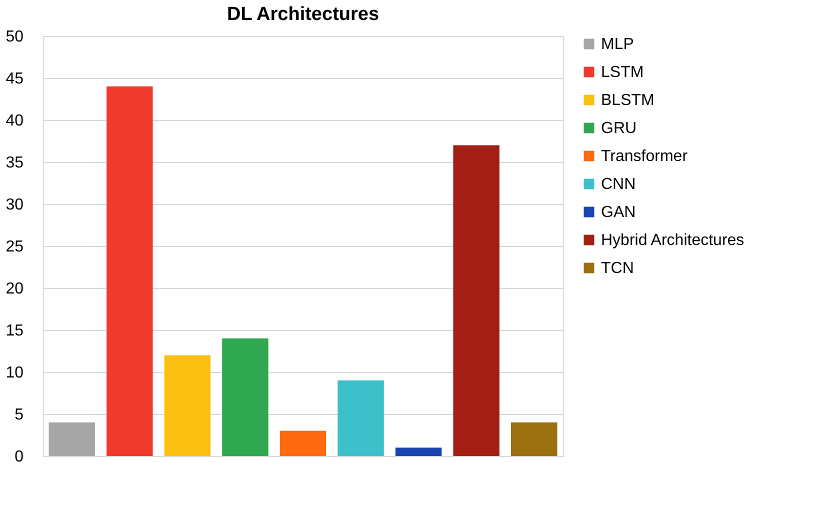 The width and height of the screenshot is (818, 512). Describe the element at coordinates (19, 457) in the screenshot. I see `y-tick-label: 0` at that location.